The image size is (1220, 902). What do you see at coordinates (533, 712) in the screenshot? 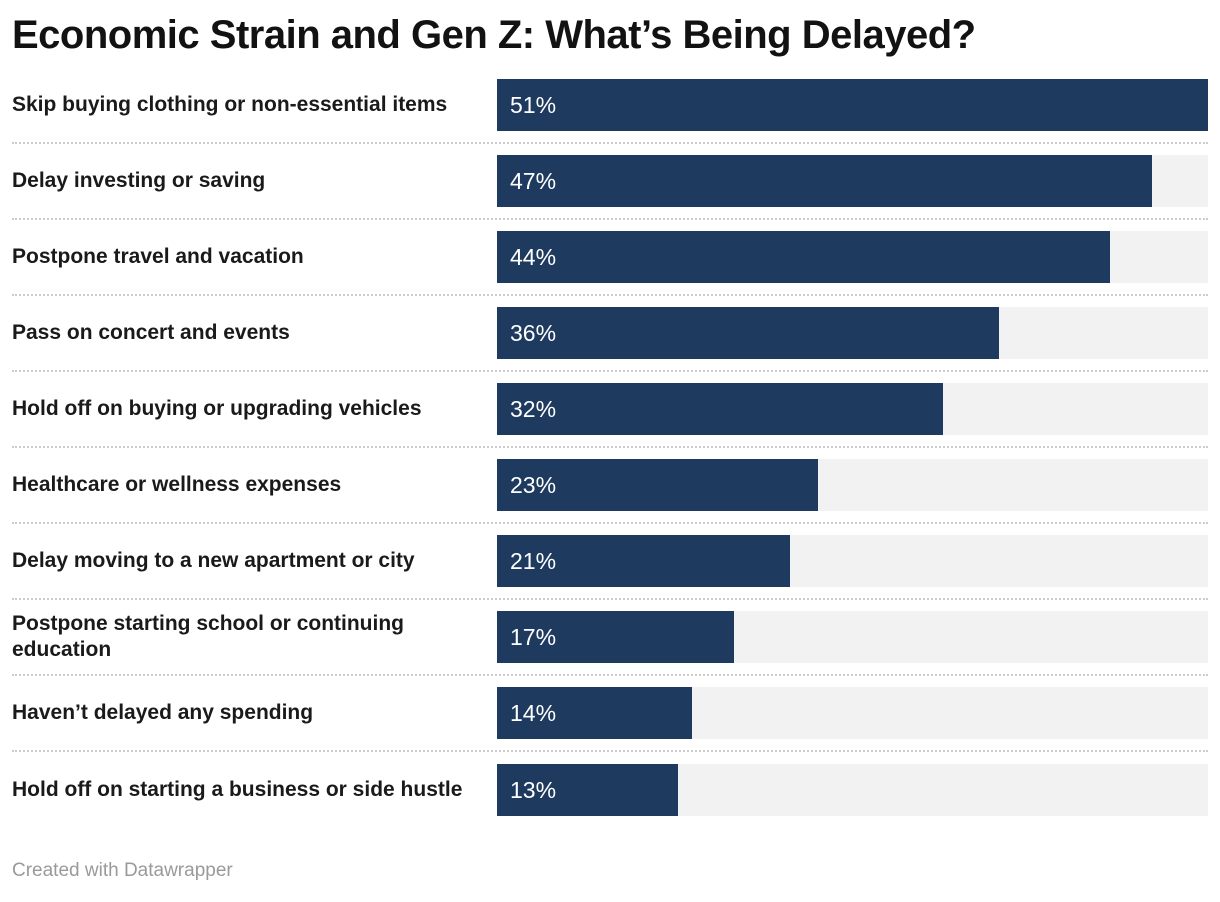
I see `bar-value-label: 14%` at bounding box center [533, 712].